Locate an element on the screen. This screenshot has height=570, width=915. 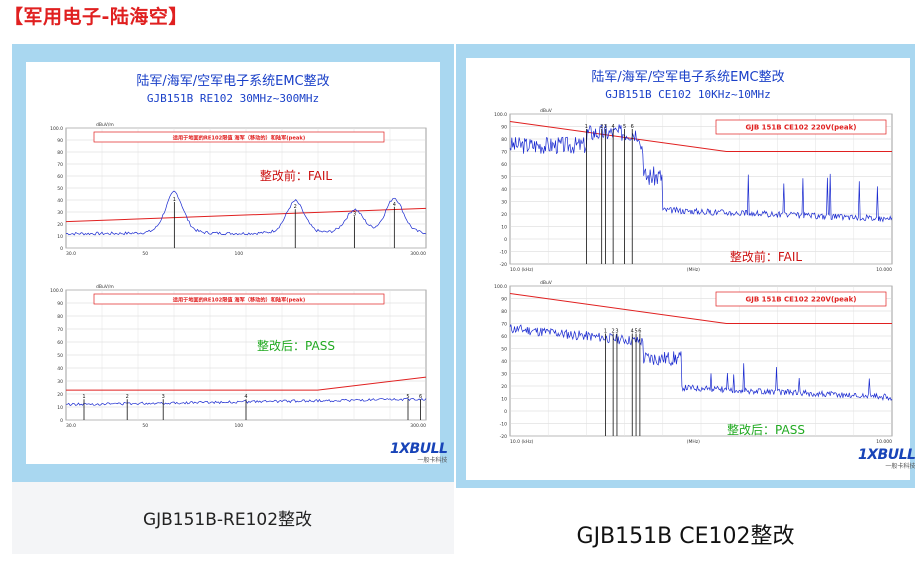
x-tick-label: 100 is located at coordinates (239, 254).